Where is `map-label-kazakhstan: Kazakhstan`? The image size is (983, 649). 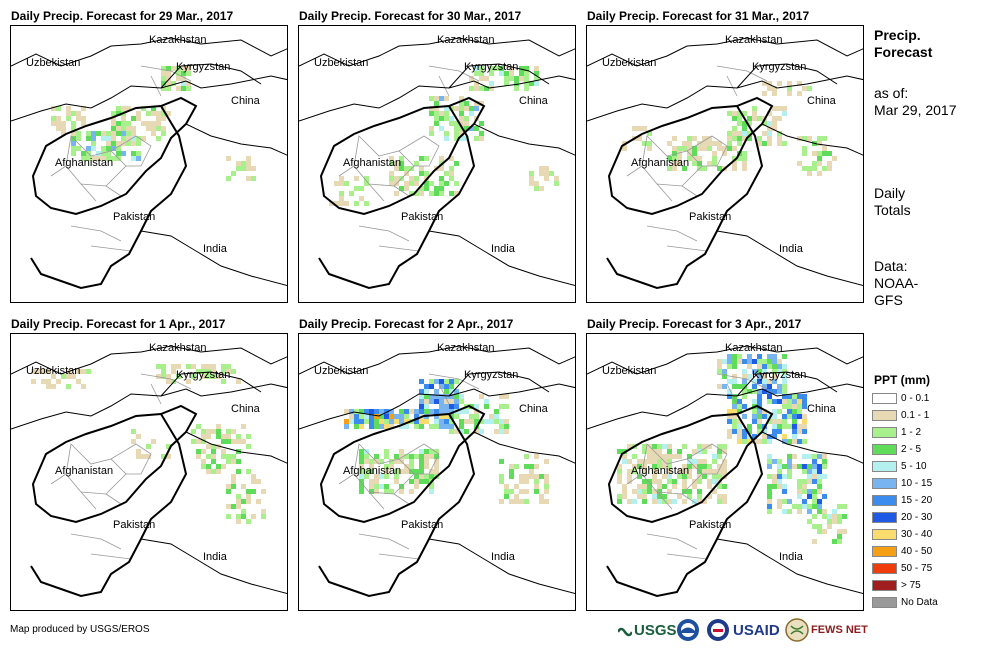
map-label-kazakhstan: Kazakhstan is located at coordinates (178, 348).